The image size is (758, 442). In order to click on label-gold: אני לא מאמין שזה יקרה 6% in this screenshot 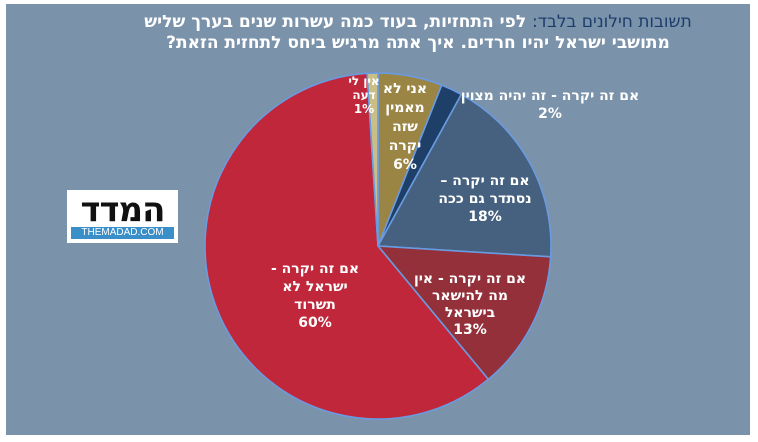, I will do `click(405, 127)`.